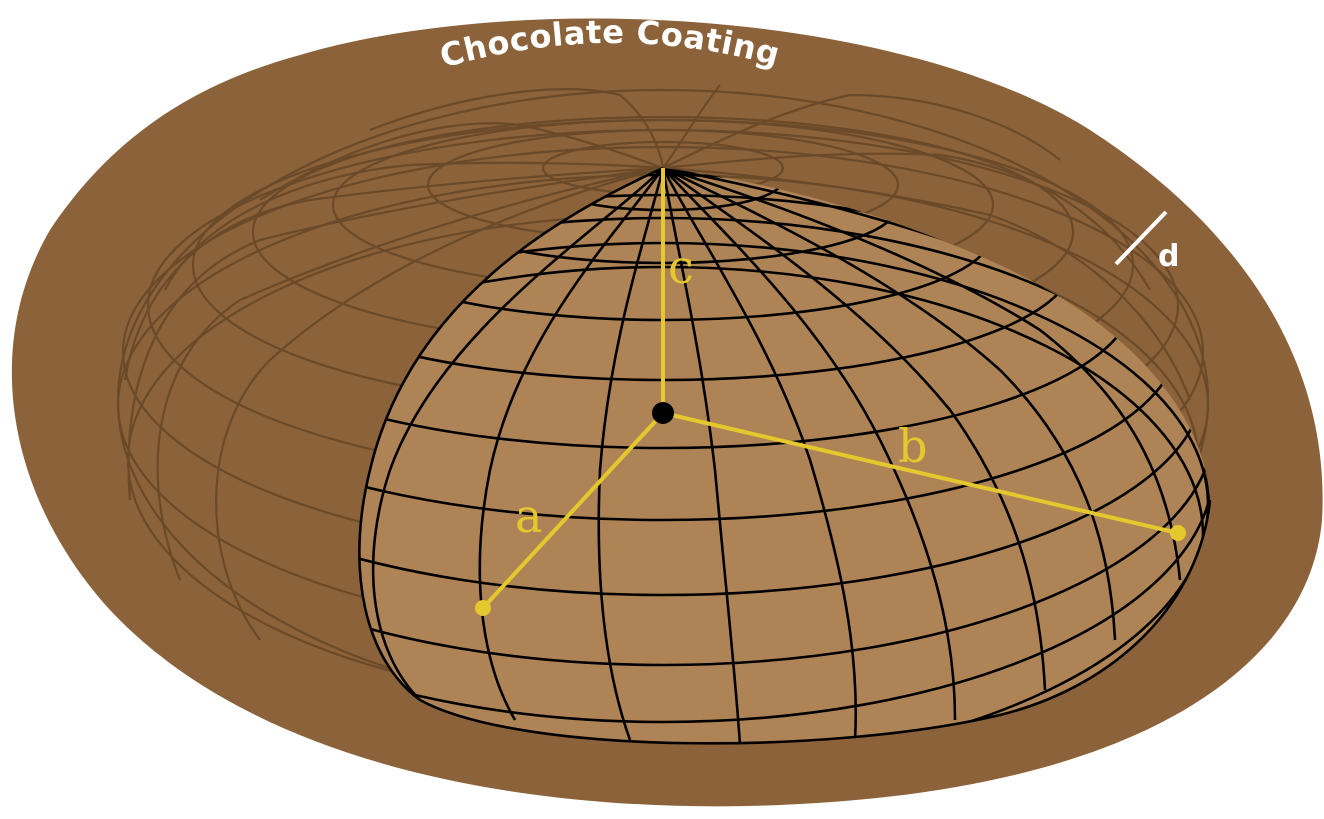 Image resolution: width=1324 pixels, height=819 pixels. I want to click on axis-b-line, so click(920, 473).